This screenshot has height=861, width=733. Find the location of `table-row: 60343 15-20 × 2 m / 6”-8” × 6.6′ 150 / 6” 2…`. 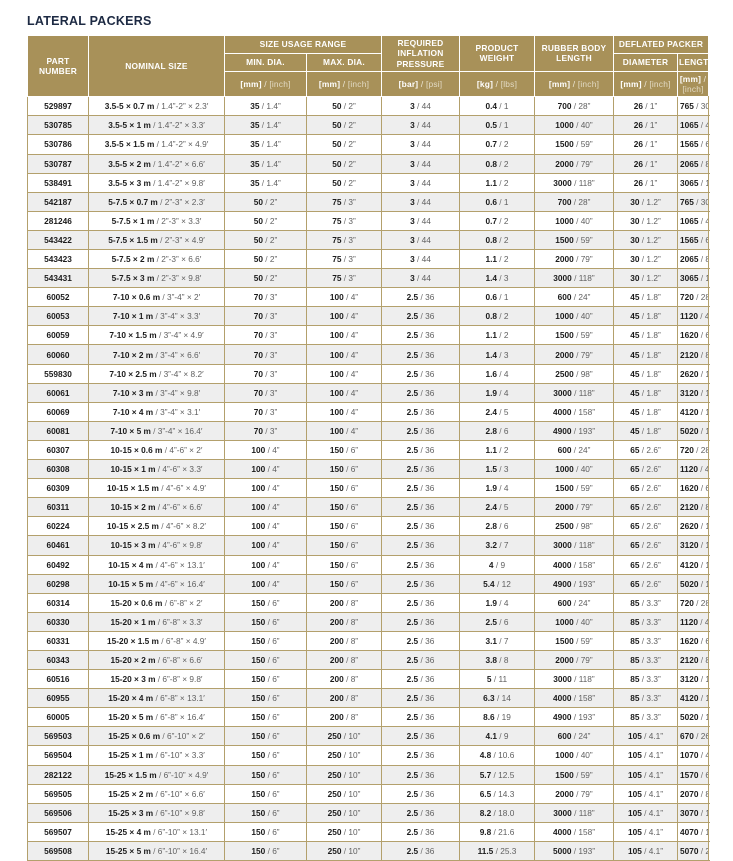

table-row: 60343 15-20 × 2 m / 6”-8” × 6.6′ 150 / 6” 2… is located at coordinates (368, 660).